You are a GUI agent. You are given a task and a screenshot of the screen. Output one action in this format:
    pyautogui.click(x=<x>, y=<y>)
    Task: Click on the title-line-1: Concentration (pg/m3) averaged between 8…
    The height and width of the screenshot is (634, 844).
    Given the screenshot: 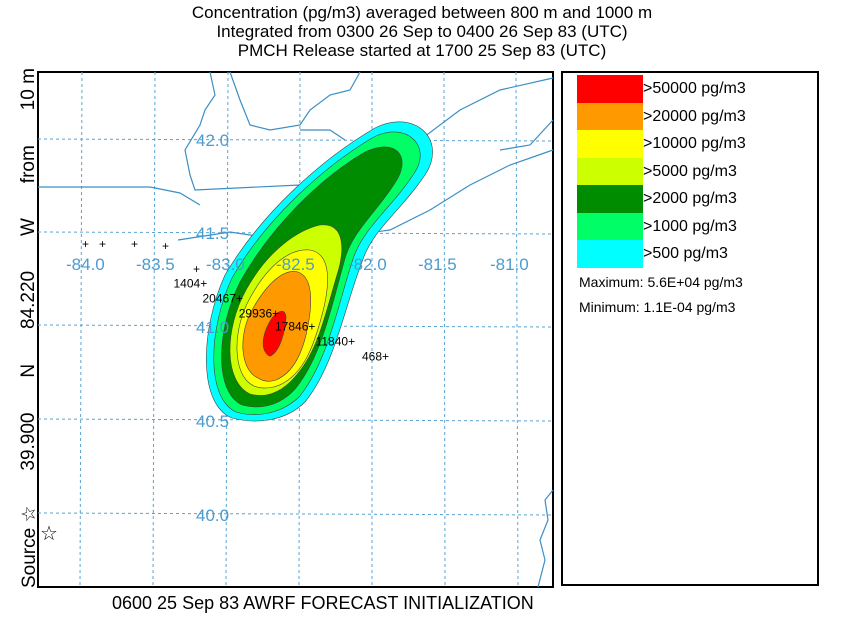 What is the action you would take?
    pyautogui.click(x=422, y=12)
    